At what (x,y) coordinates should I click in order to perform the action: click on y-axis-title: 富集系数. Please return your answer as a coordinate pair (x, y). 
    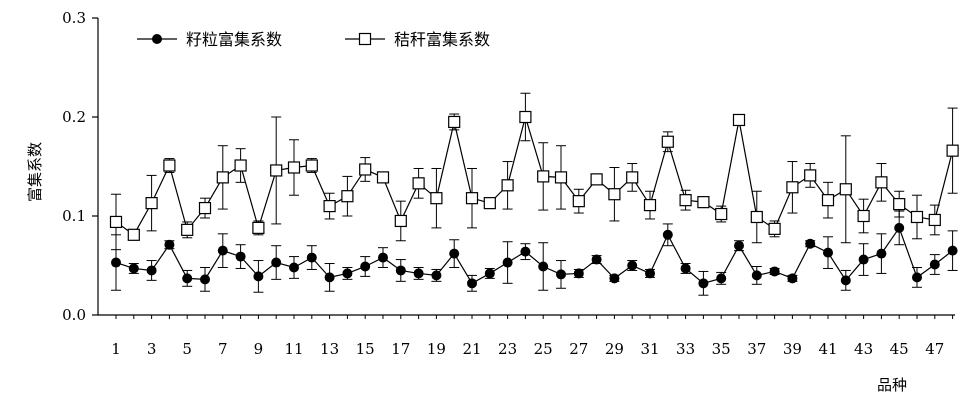
    Looking at the image, I should click on (35, 172).